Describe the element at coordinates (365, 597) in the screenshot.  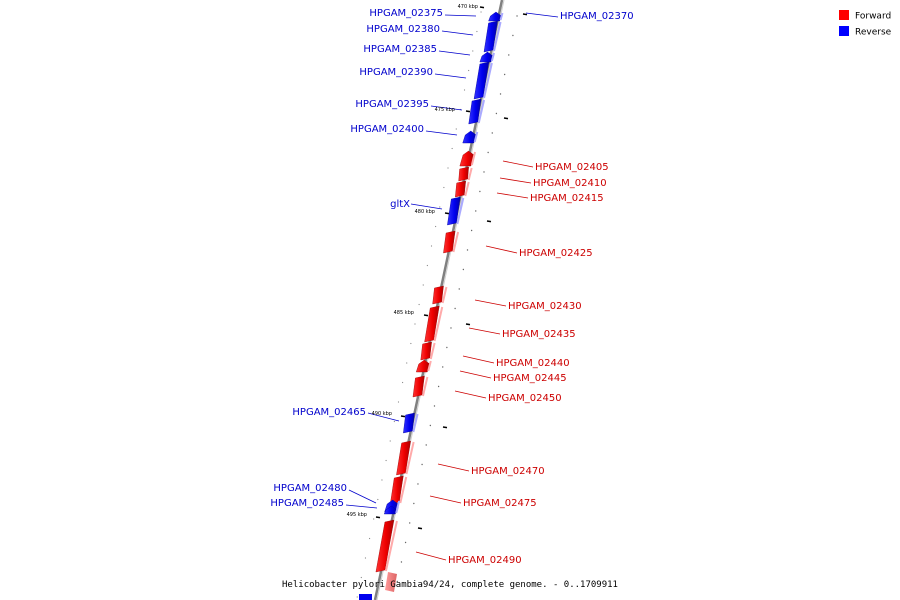
I see `gene-partial-shape` at that location.